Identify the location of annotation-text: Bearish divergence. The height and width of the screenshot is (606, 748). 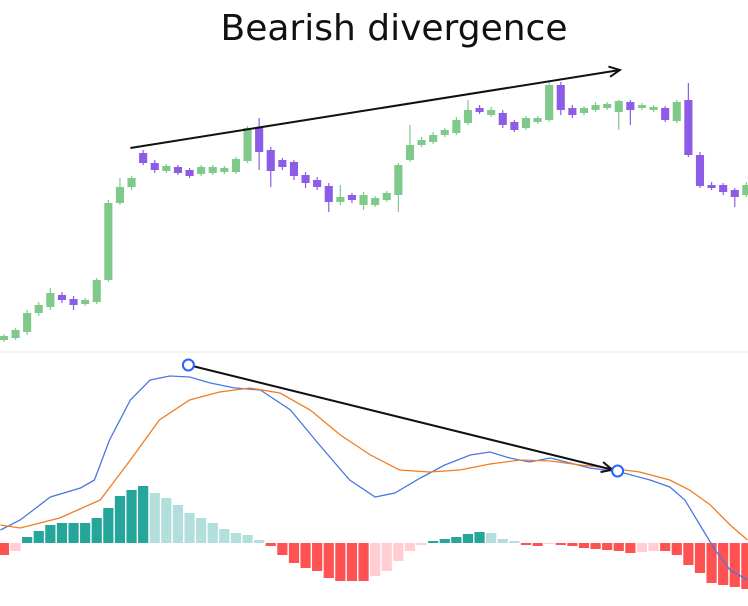
(394, 28).